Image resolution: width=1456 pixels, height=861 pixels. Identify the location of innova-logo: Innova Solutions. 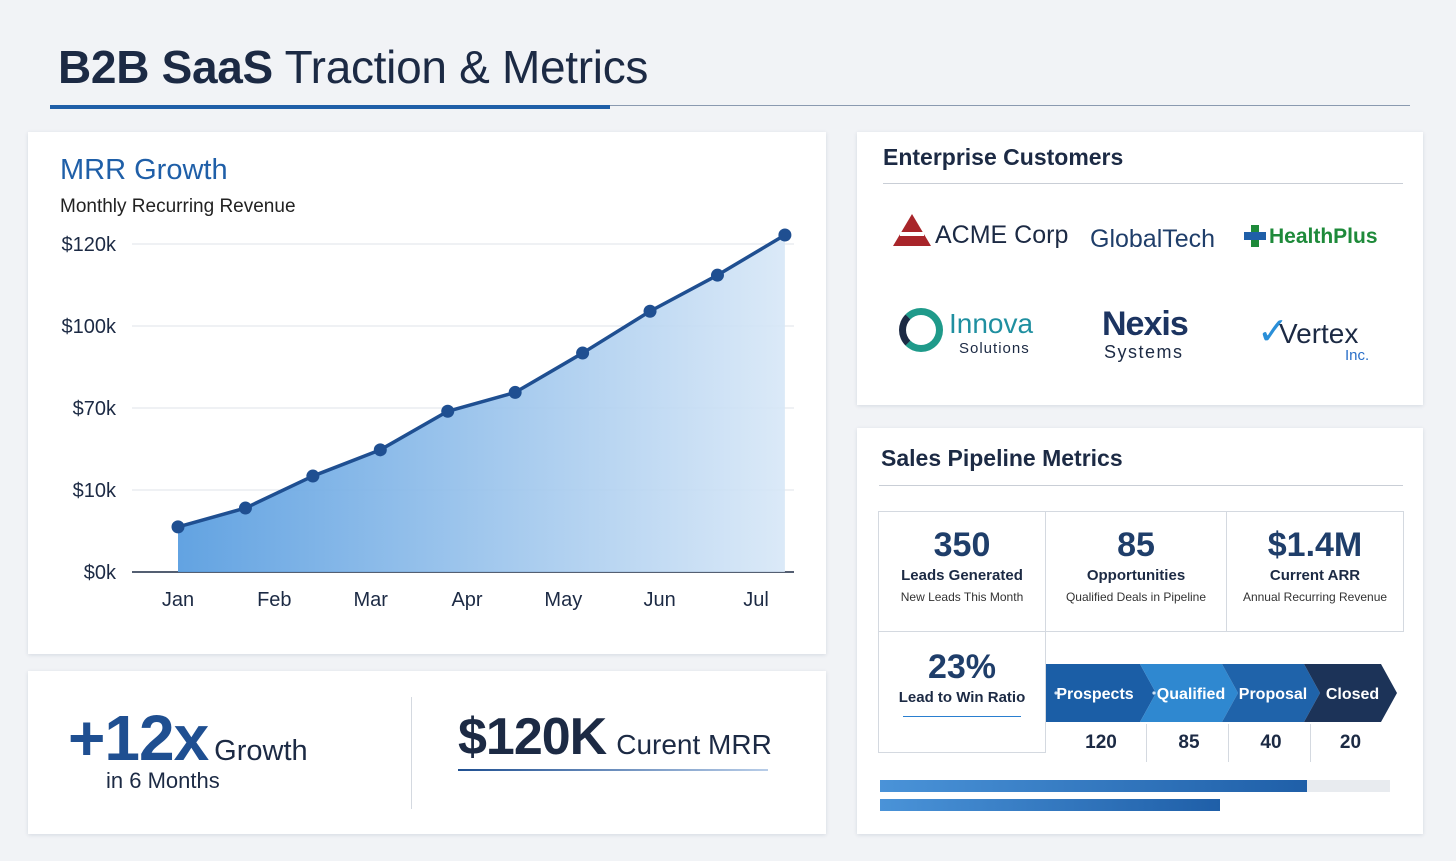
(974, 334).